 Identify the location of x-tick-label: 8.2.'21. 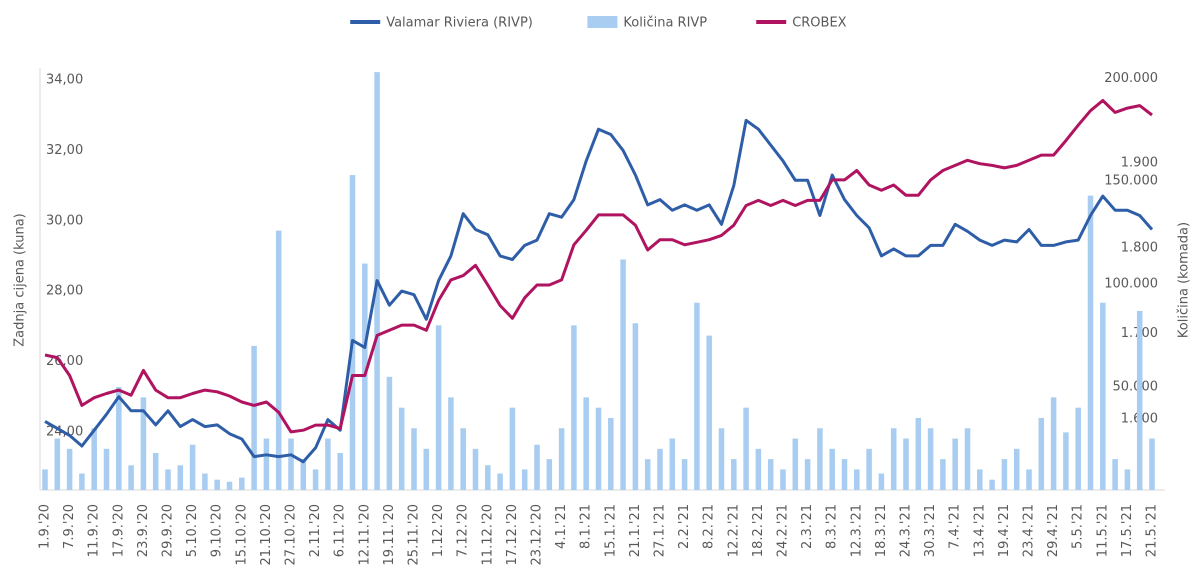
(709, 526).